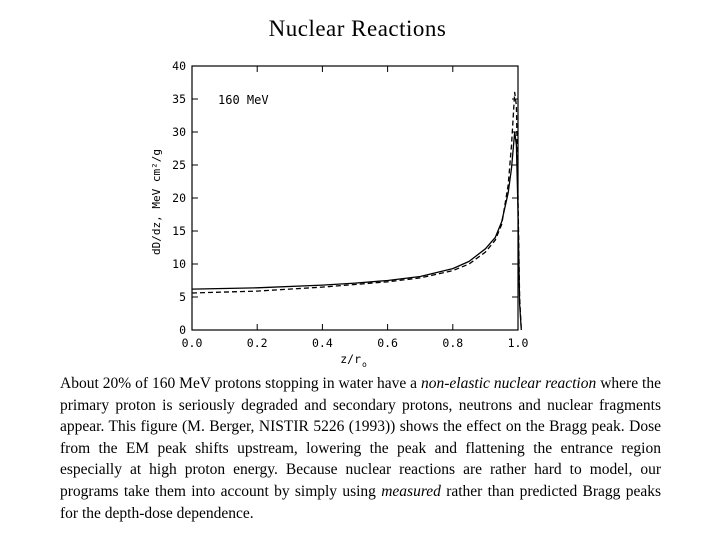 The image size is (720, 540). What do you see at coordinates (179, 99) in the screenshot?
I see `y-tick-label: 35` at bounding box center [179, 99].